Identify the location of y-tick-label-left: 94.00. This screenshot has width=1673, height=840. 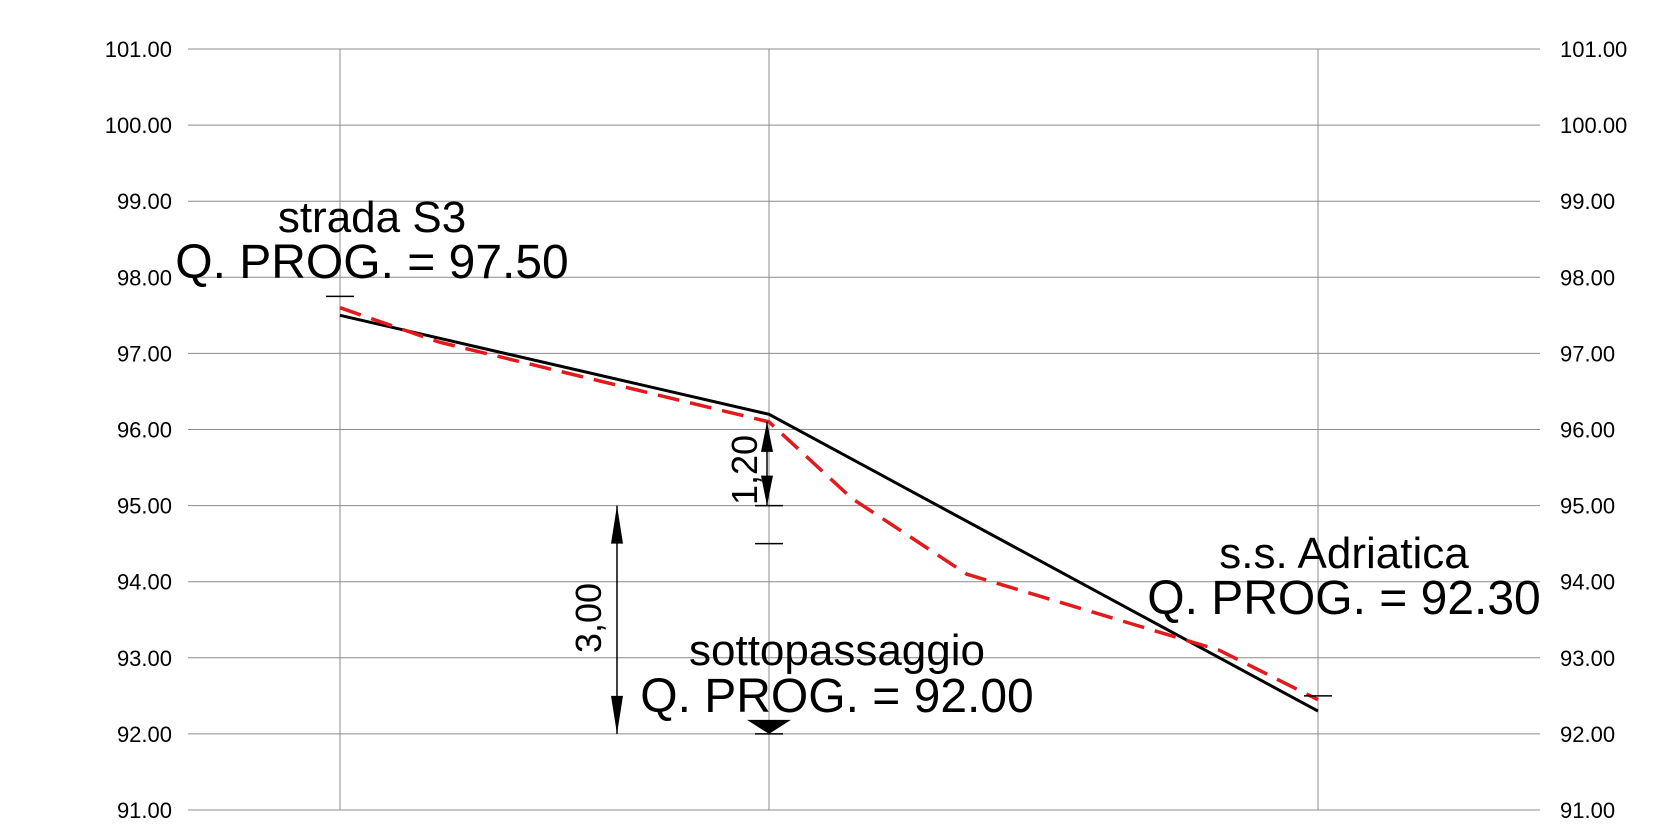
(144, 582).